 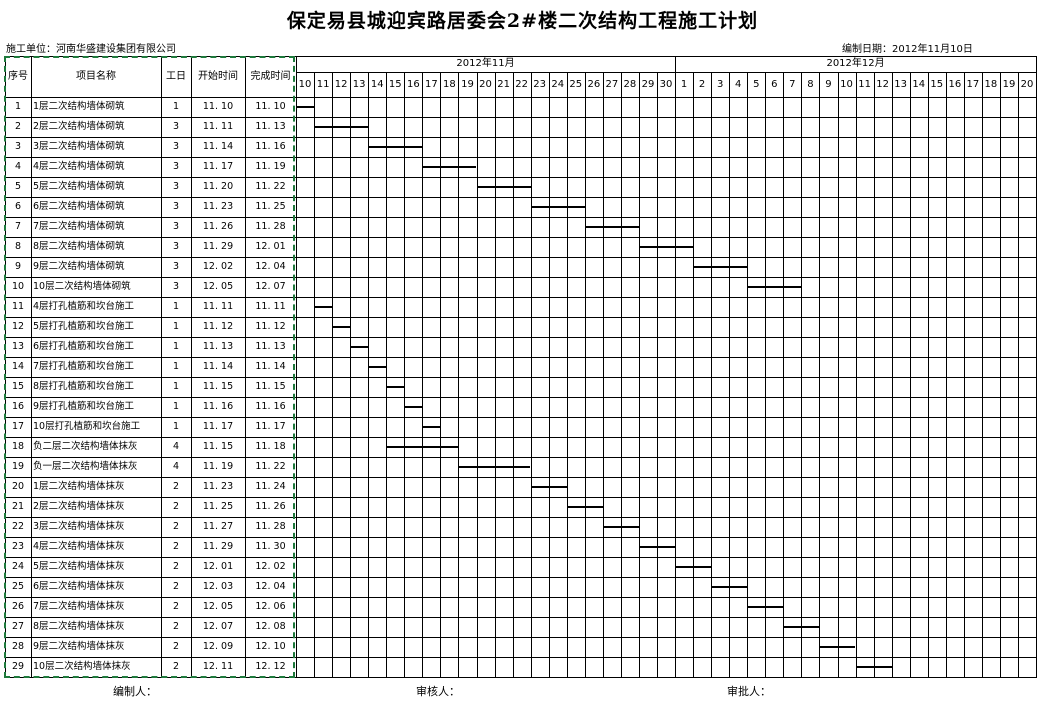 I want to click on task-name: 1层二次结构墙体抹灰, so click(x=79, y=486).